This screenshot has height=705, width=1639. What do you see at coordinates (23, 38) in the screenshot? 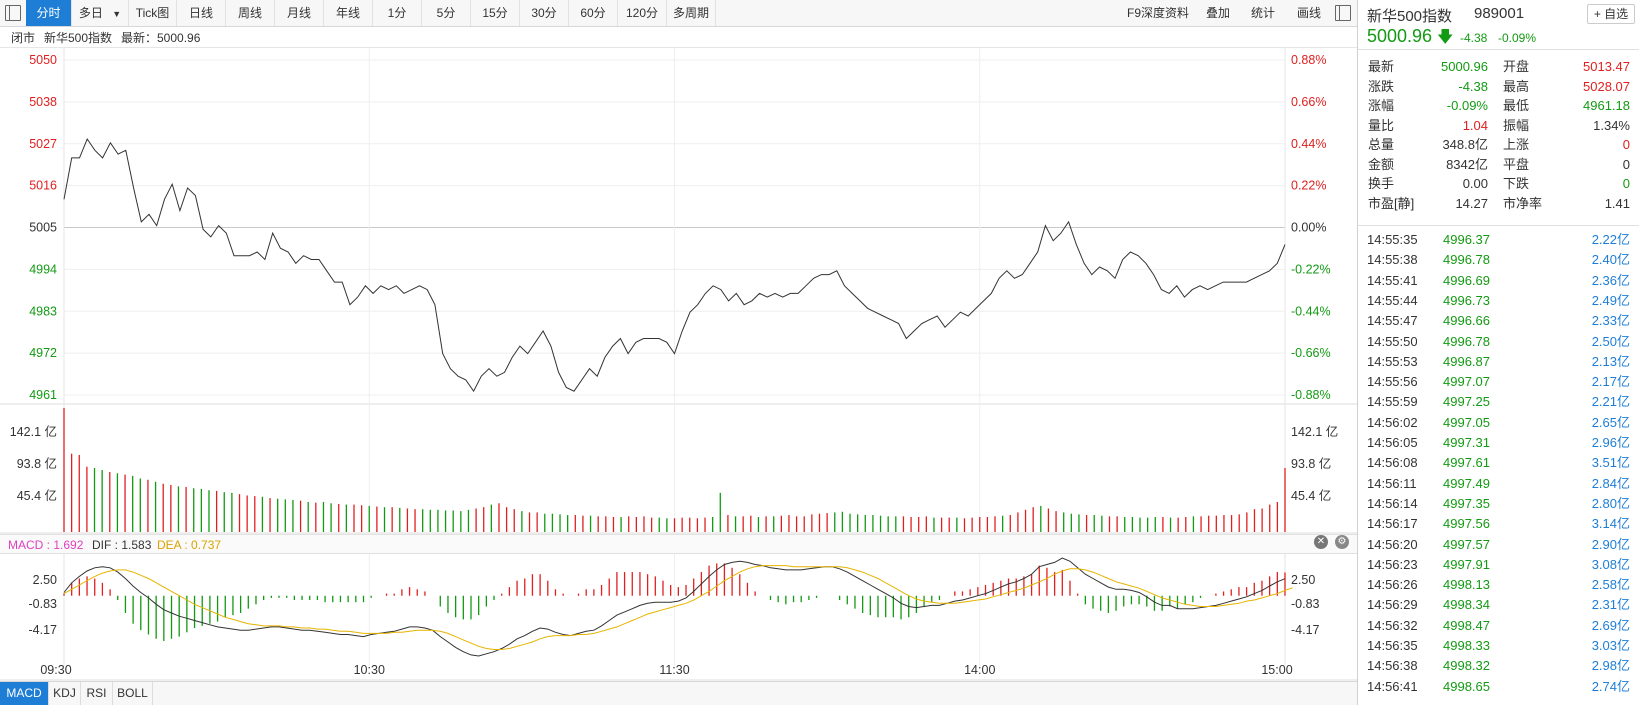
I see `market-status: 闭市` at bounding box center [23, 38].